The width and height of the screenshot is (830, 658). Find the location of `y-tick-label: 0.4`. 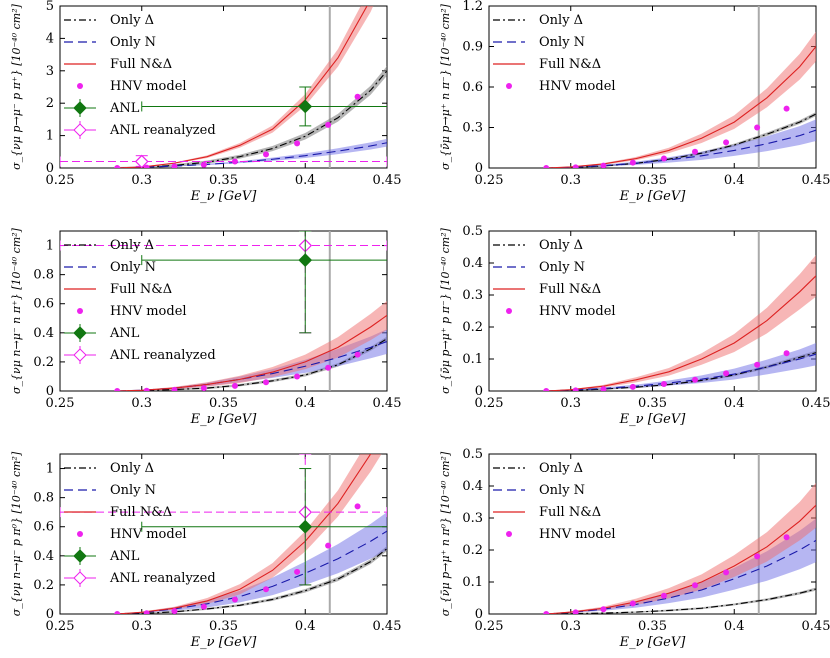

y-tick-label: 0.4 is located at coordinates (43, 556).